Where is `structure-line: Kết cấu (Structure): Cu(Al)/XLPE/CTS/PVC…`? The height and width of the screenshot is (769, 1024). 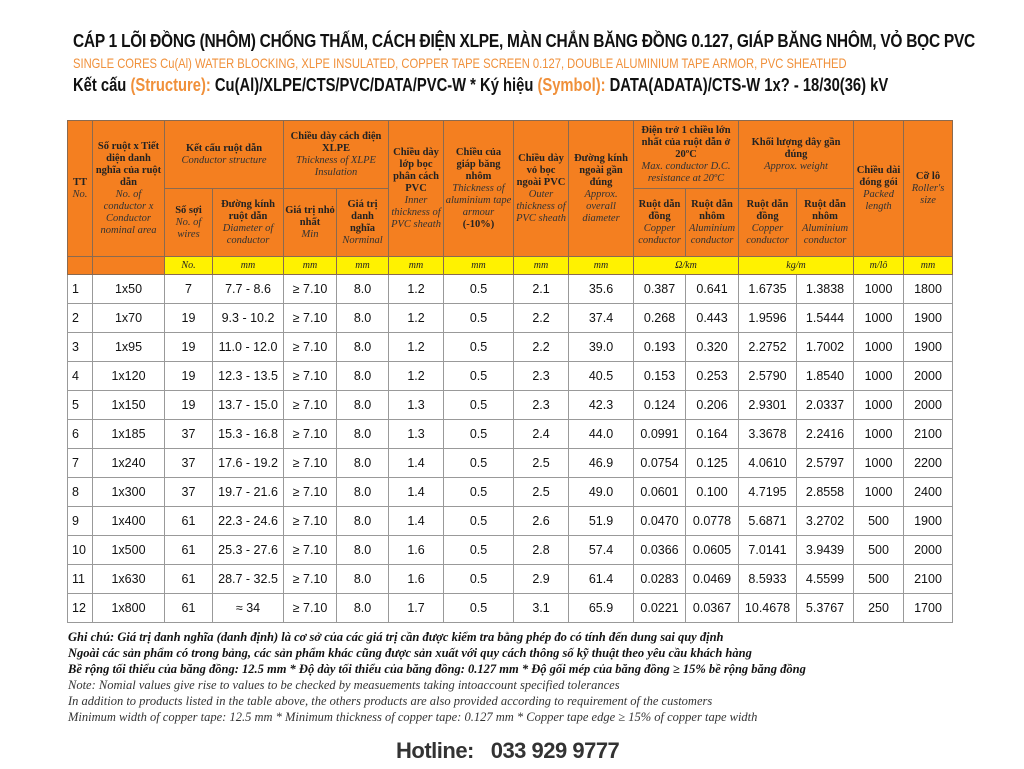
structure-line: Kết cấu (Structure): Cu(Al)/XLPE/CTS/PVC… is located at coordinates (480, 85).